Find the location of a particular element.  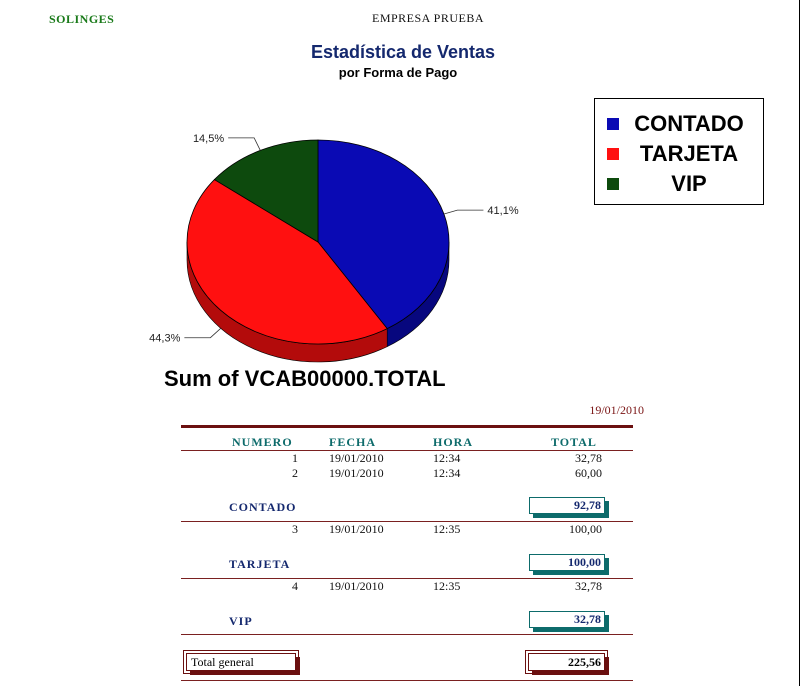

pie-slice-tarjeta is located at coordinates (287, 262).